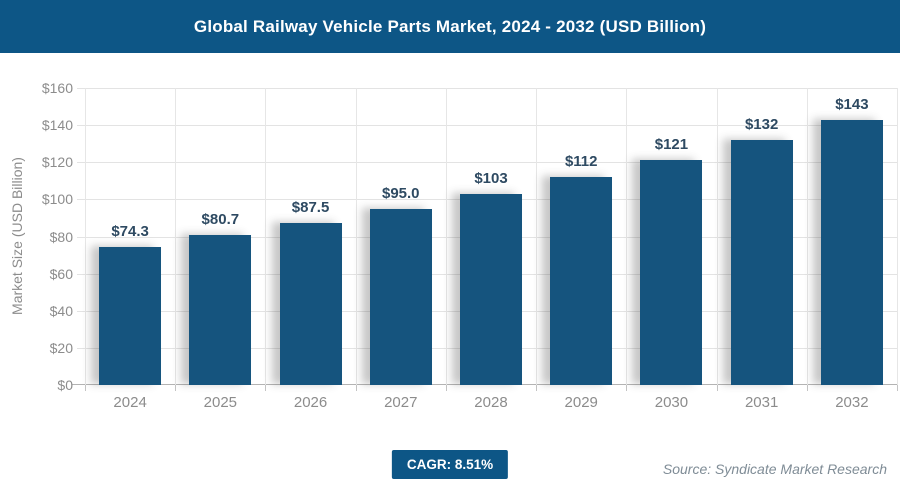 This screenshot has width=900, height=500. Describe the element at coordinates (671, 272) in the screenshot. I see `bar-2030` at that location.